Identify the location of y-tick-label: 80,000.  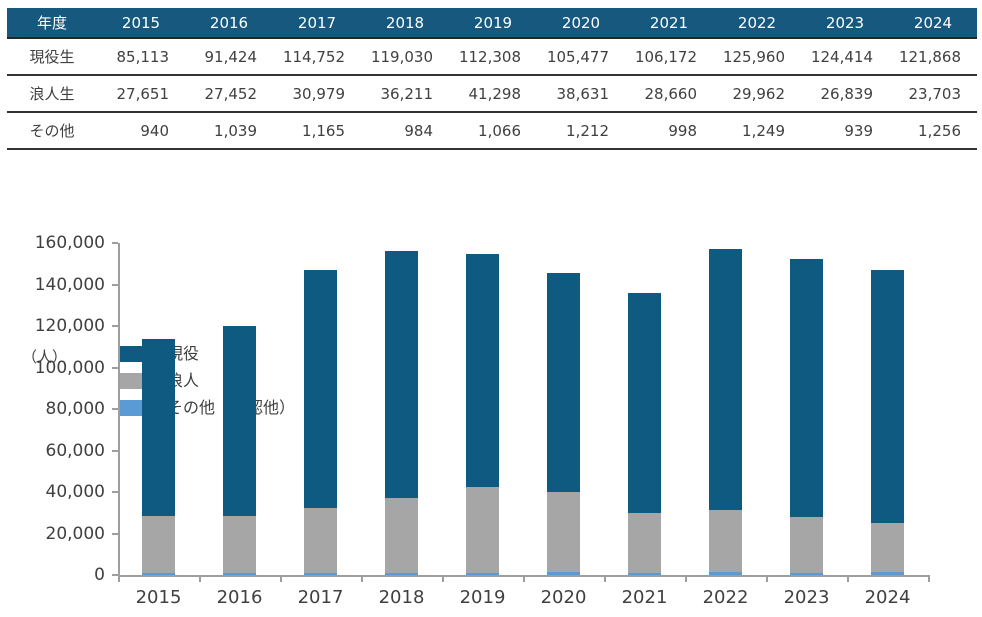
(75, 409).